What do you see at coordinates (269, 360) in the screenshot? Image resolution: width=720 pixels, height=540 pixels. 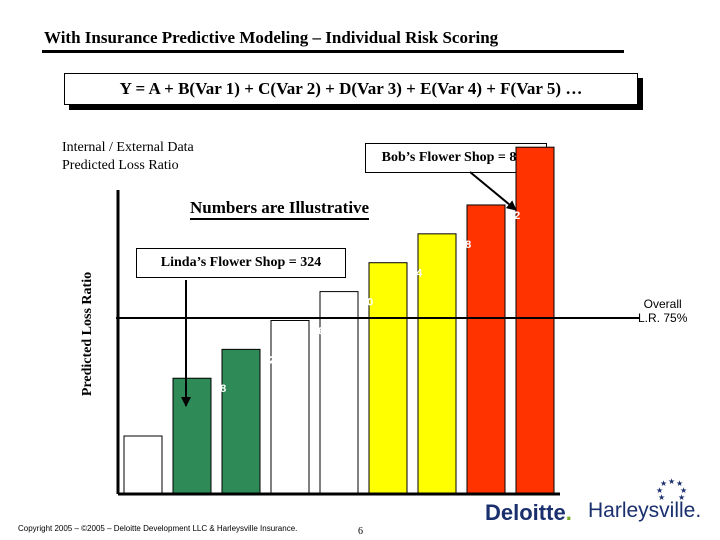 I see `bar-value-label-3: 62` at bounding box center [269, 360].